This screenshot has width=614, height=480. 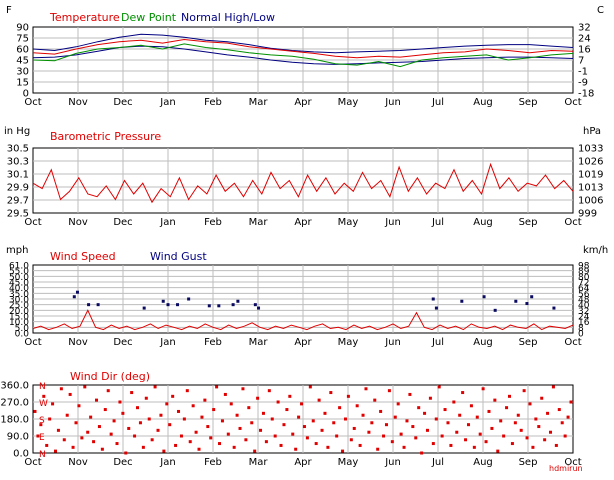 What do you see at coordinates (22, 39) in the screenshot?
I see `temp-left-tick: 75` at bounding box center [22, 39].